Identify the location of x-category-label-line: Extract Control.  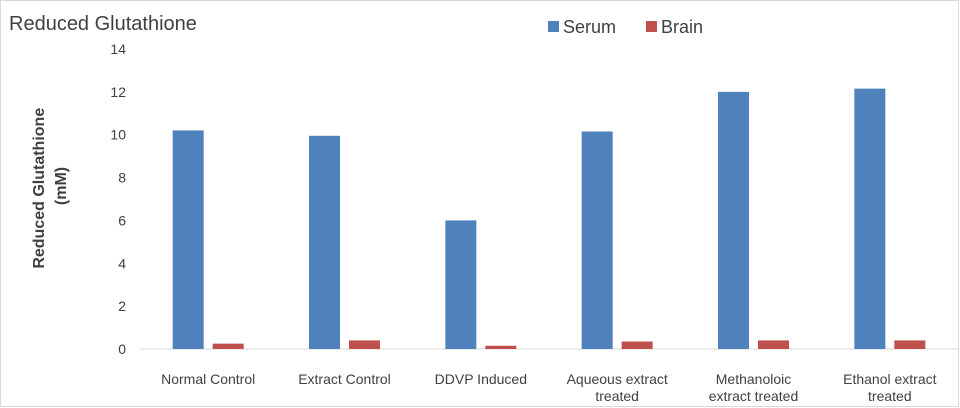
(344, 379).